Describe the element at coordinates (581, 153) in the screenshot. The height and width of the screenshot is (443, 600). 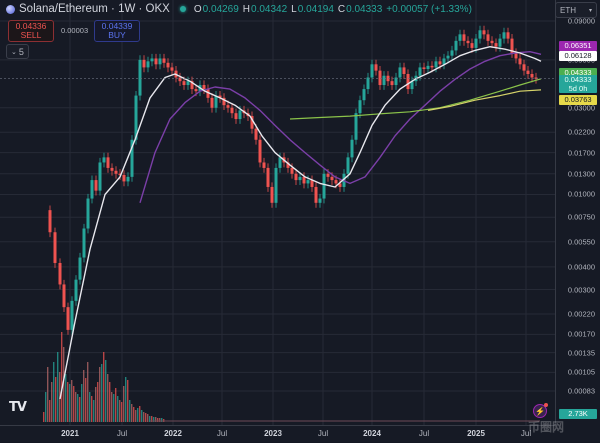
I see `price-tick-label: 0.01700` at that location.